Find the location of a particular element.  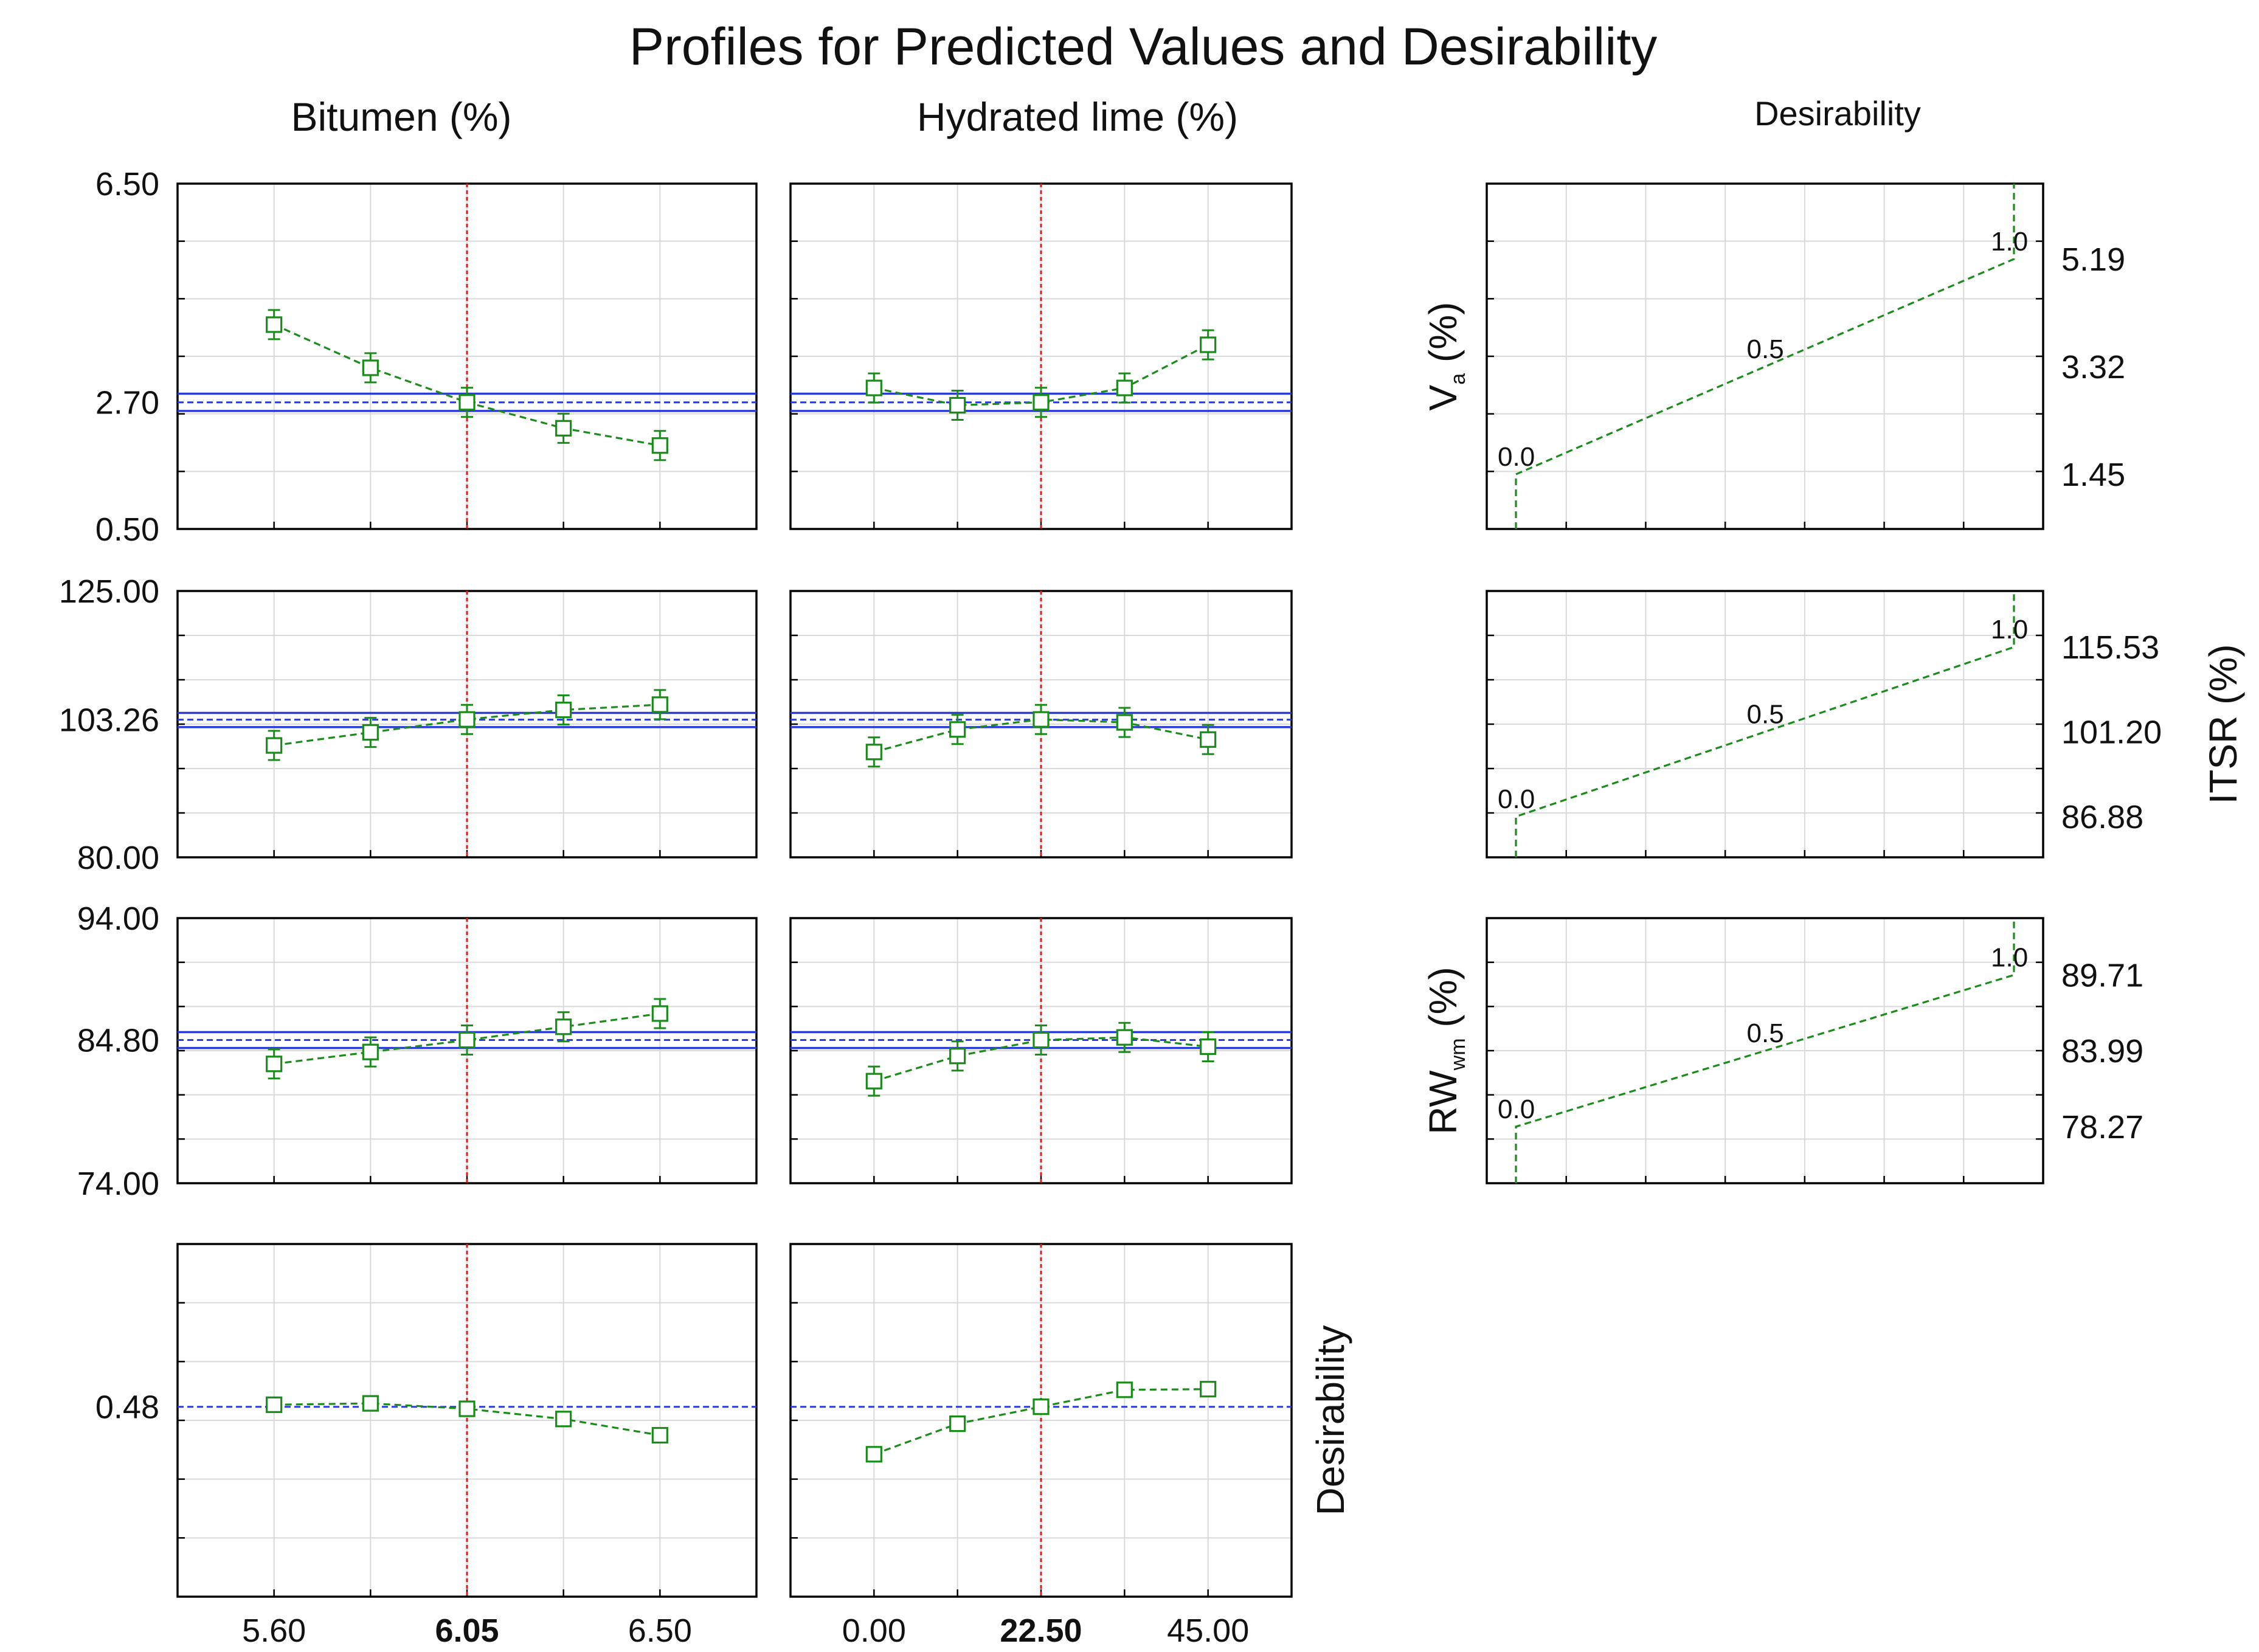

column-title-hydrated-lime: Hydrated lime (%) is located at coordinates (1077, 116).